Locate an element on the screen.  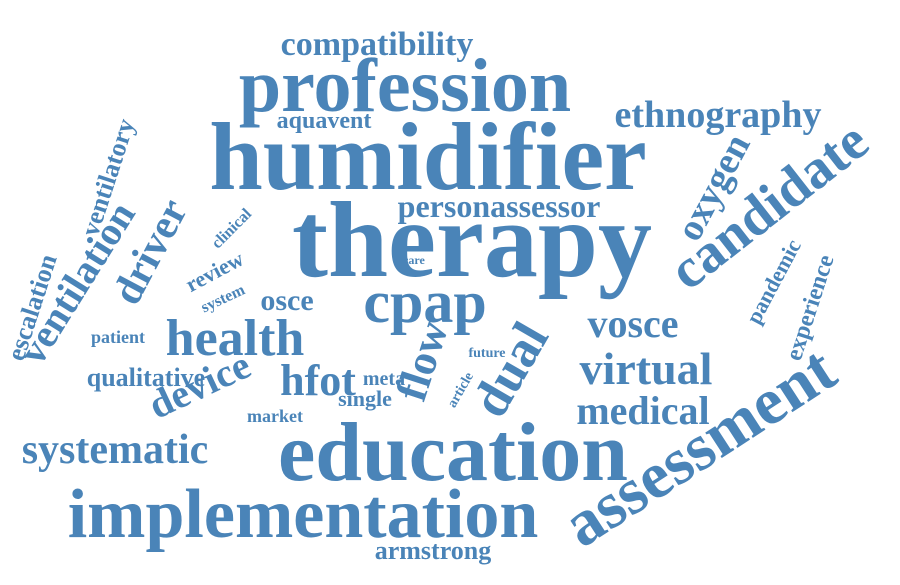
word-market: market is located at coordinates (275, 416).